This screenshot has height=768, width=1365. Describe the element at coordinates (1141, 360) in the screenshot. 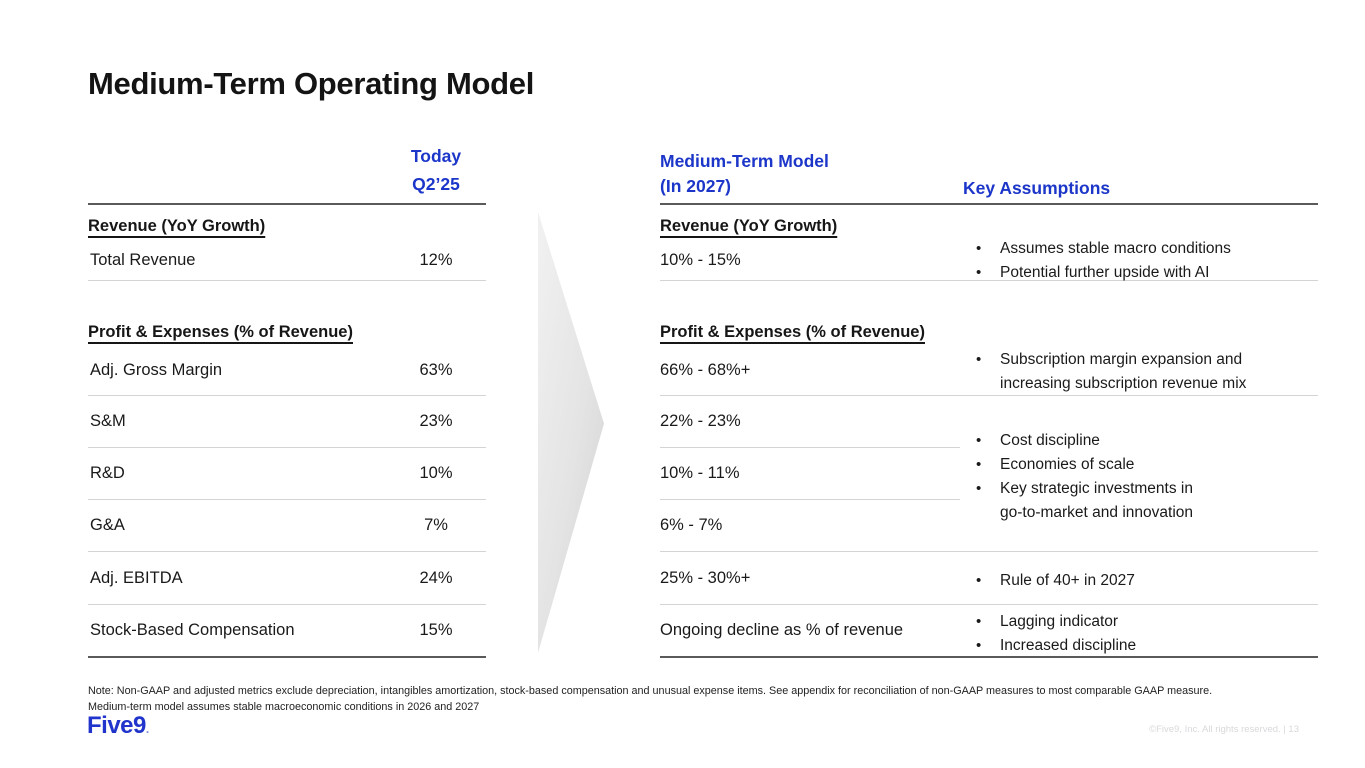

I see `assumption-item: Subscription margin expansion and` at that location.